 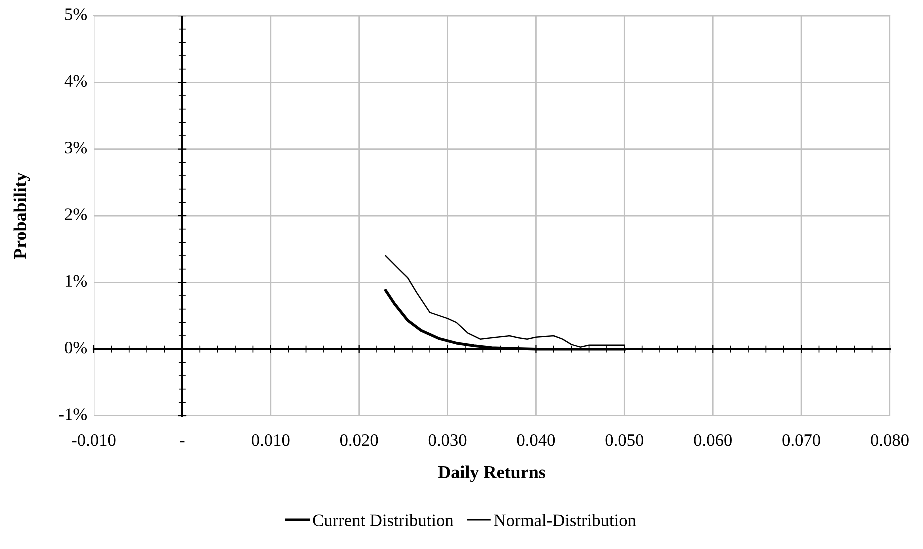 I want to click on y-tick-label: -1%, so click(x=73, y=414).